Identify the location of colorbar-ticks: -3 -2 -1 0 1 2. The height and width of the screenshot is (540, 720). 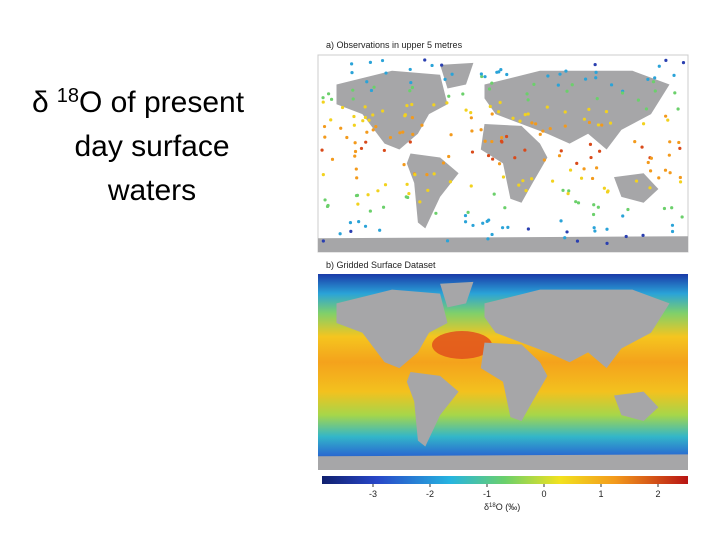
(515, 491).